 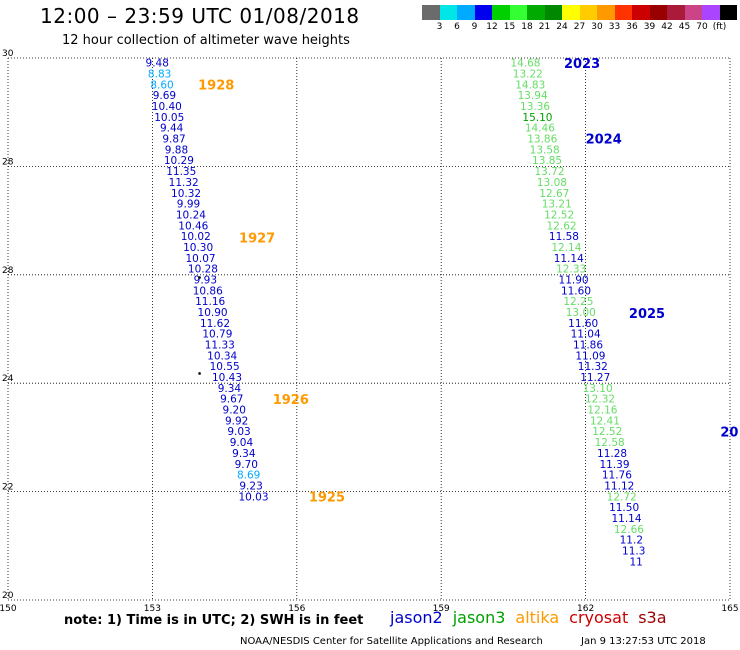 I want to click on wave-height-label: 10.40, so click(x=167, y=107).